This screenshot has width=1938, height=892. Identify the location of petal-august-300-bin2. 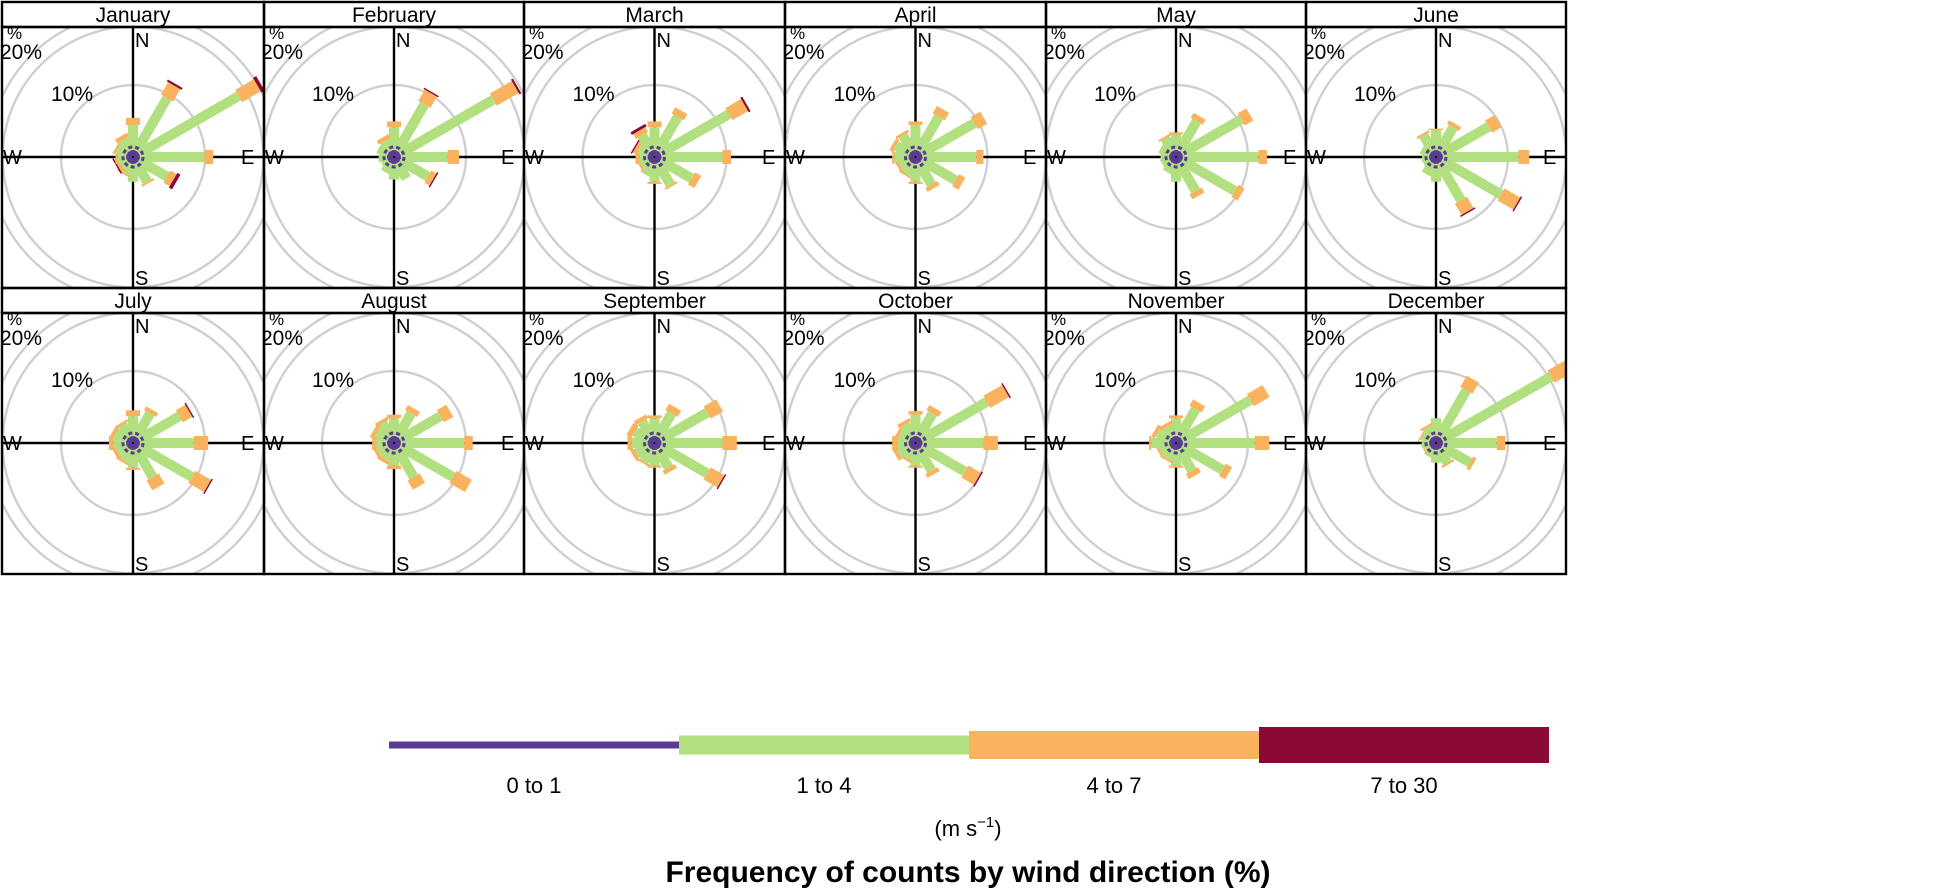
(375, 432).